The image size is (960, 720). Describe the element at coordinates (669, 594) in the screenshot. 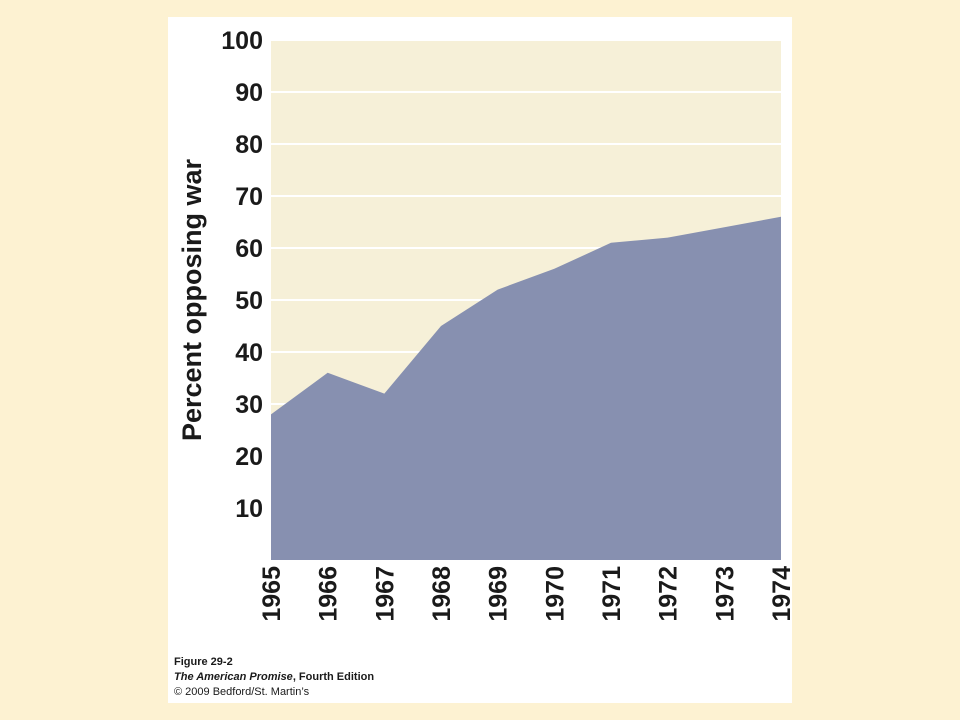

I see `x-tick-label: 1972` at that location.